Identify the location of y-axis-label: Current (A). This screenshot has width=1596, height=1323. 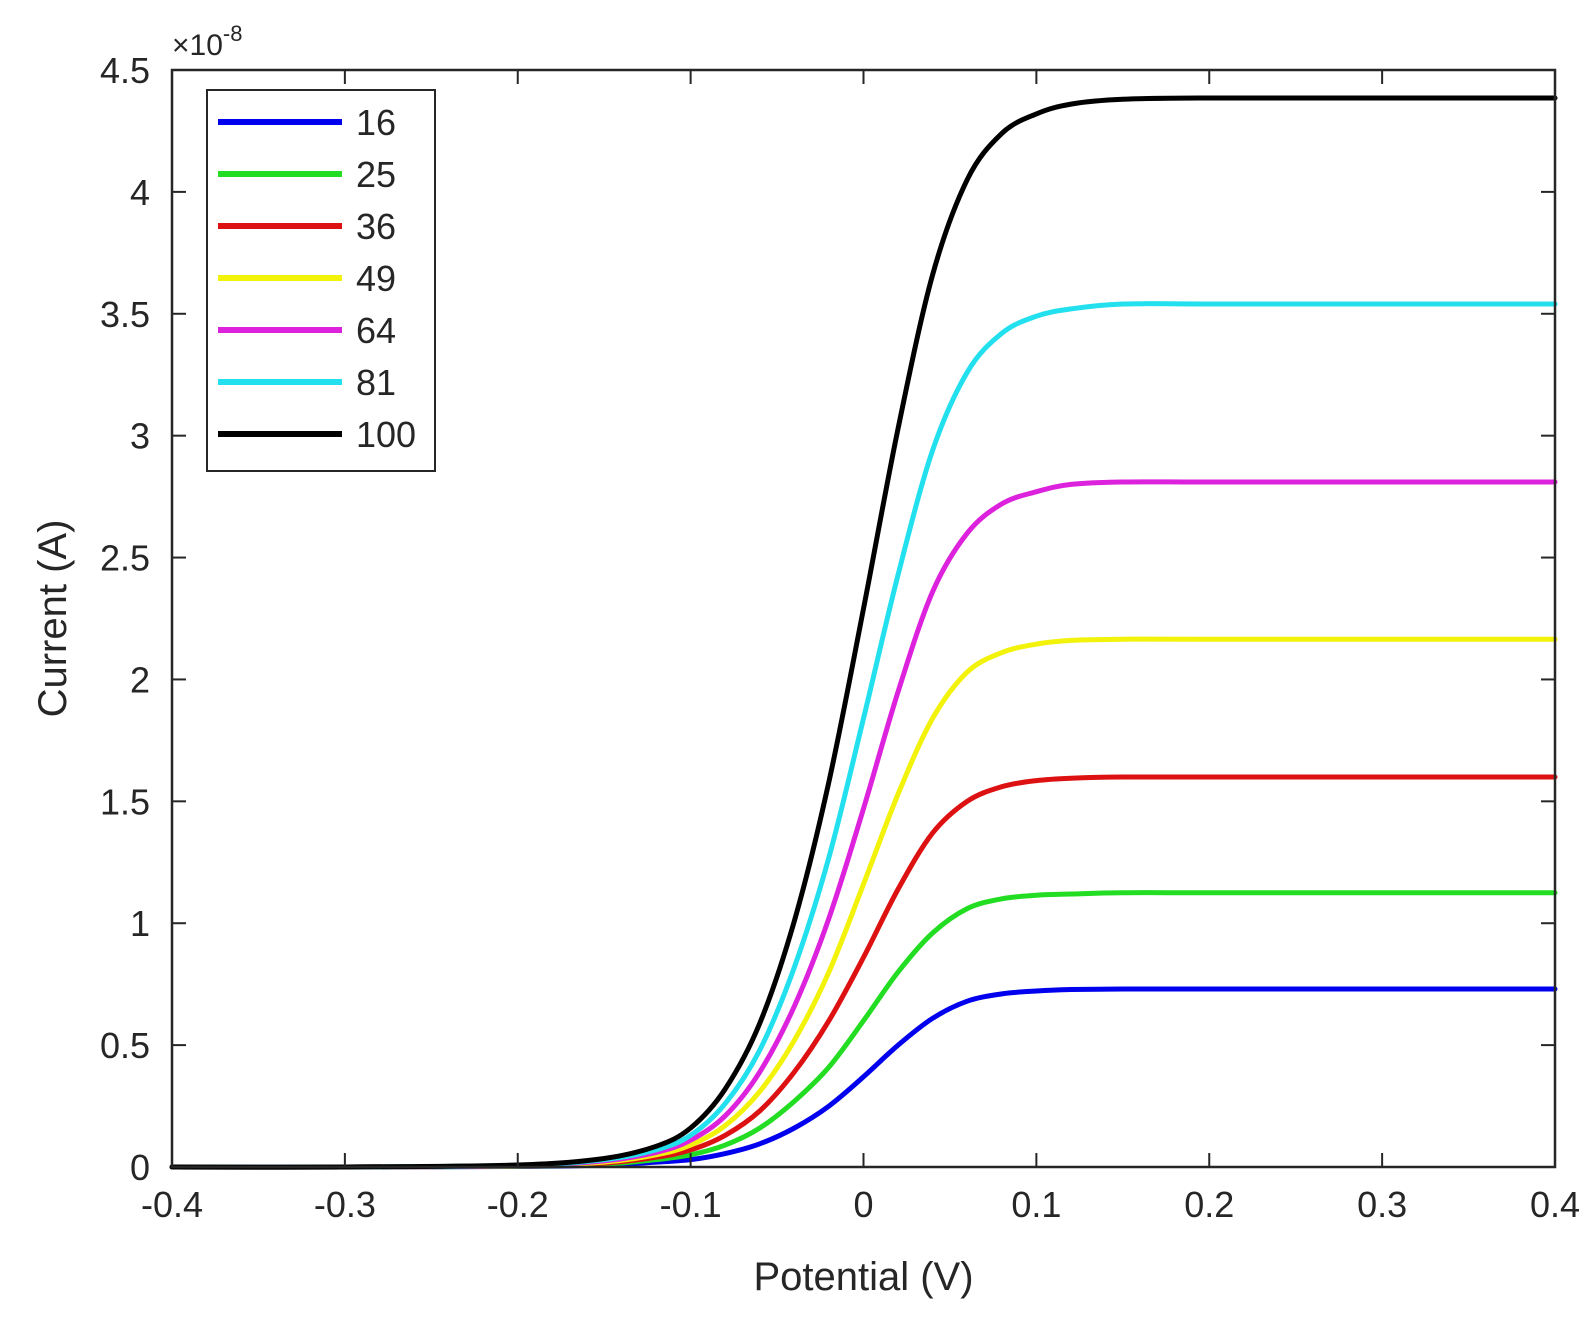
(53, 619).